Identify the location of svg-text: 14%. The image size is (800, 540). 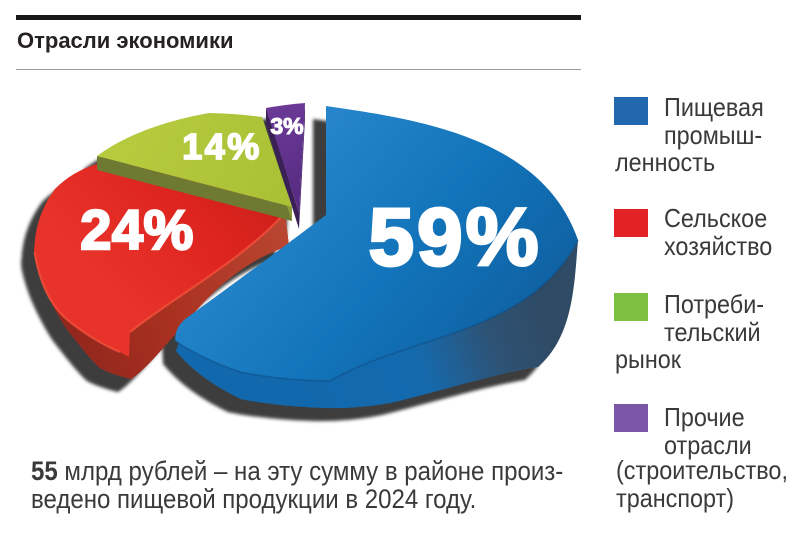
(222, 146).